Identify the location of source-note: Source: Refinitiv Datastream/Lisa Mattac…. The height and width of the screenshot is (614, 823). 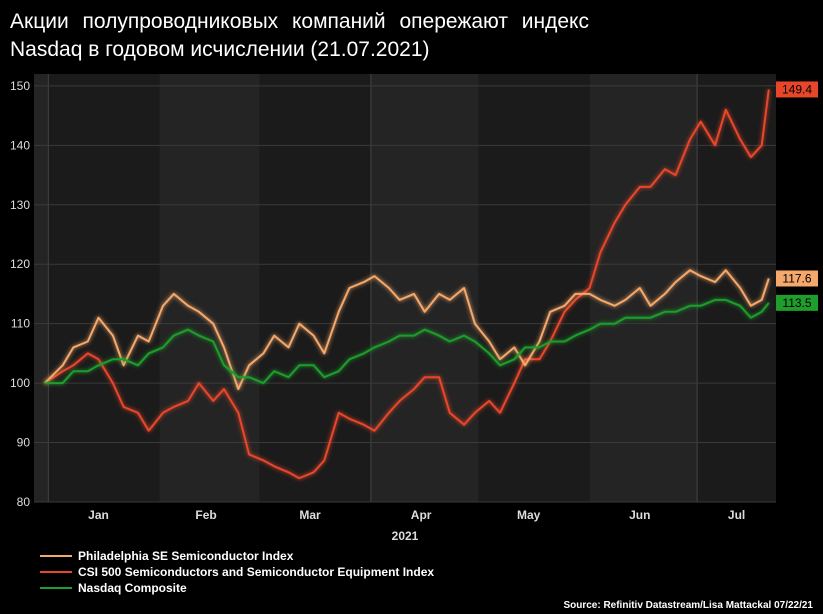
(688, 605).